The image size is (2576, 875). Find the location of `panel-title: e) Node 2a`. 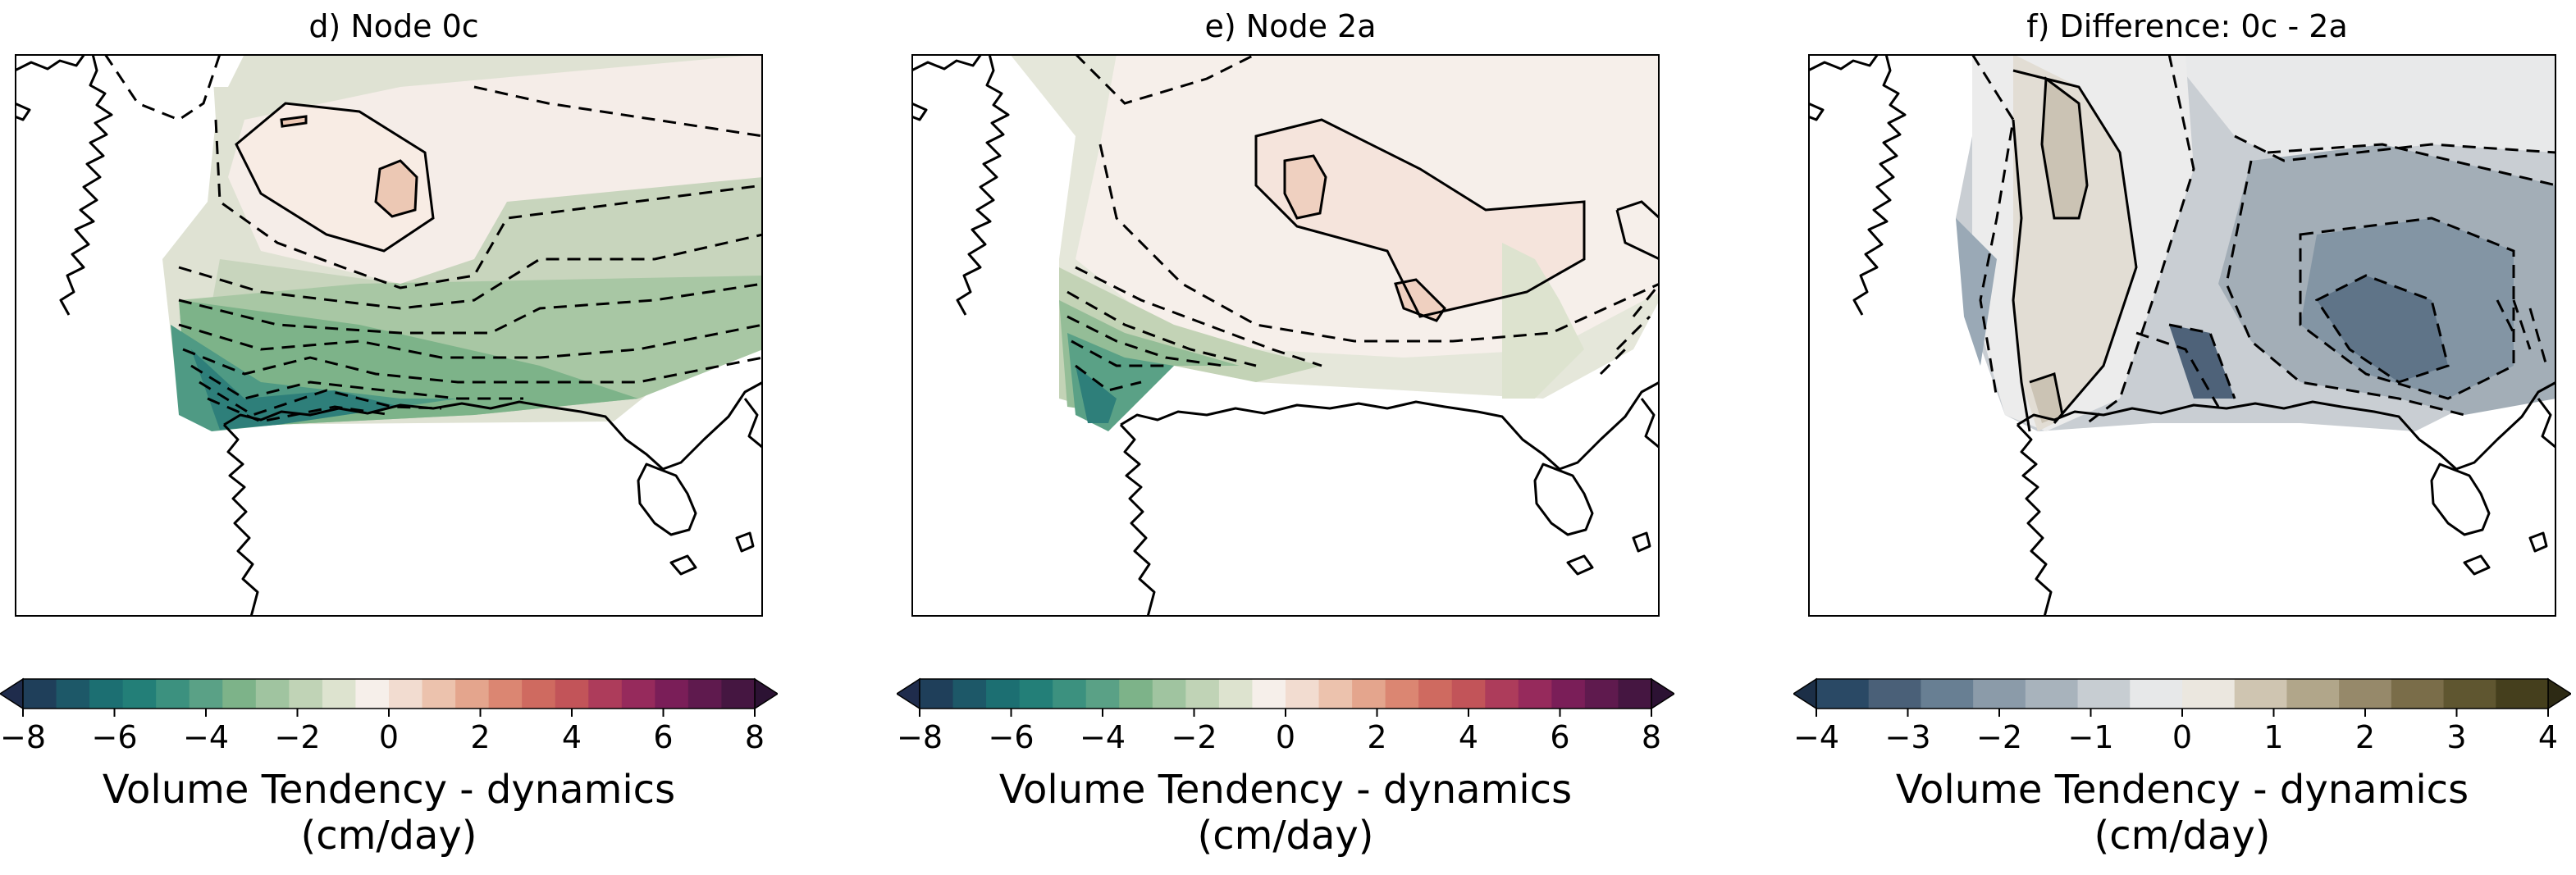

panel-title: e) Node 2a is located at coordinates (1291, 26).